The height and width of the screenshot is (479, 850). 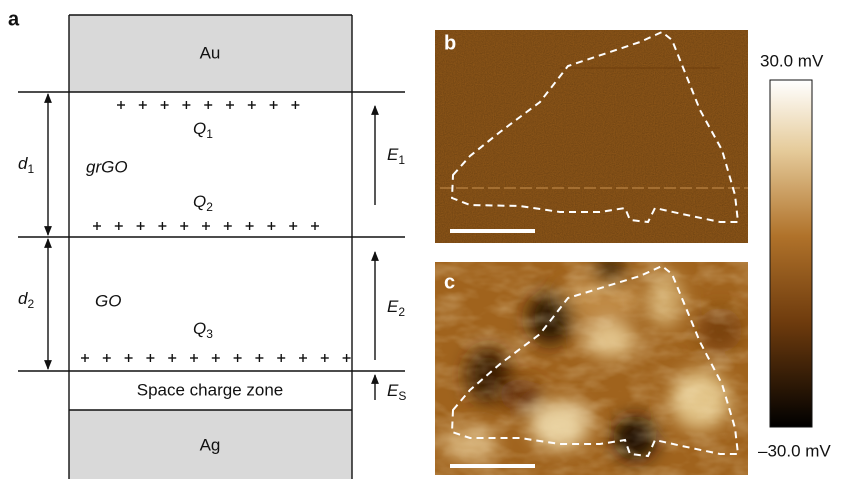 What do you see at coordinates (792, 60) in the screenshot?
I see `colorbar-max-label: 30.0 mV` at bounding box center [792, 60].